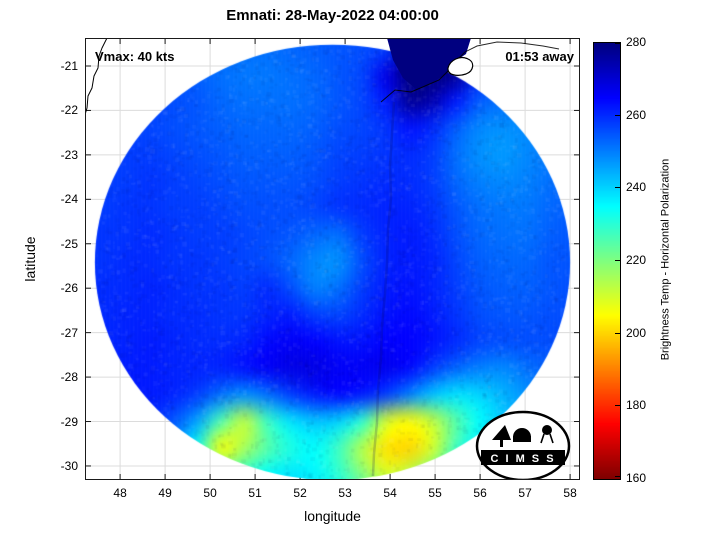  I want to click on logo-text: C I M S S, so click(522, 459).